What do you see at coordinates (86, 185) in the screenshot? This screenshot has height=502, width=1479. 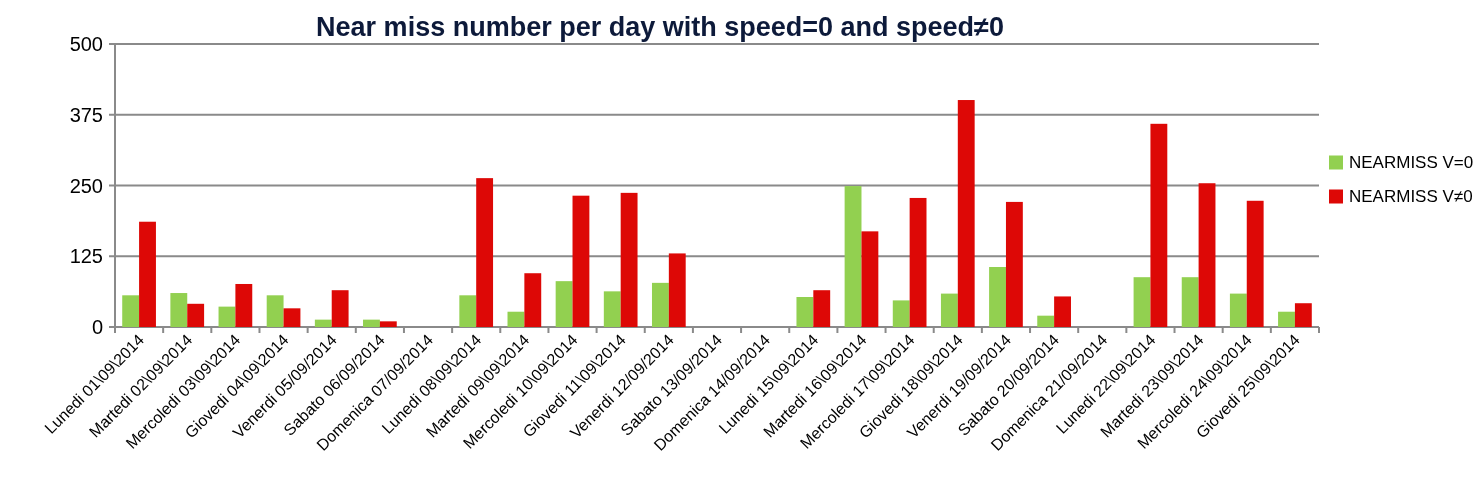 I see `y-tick-label: 250` at bounding box center [86, 185].